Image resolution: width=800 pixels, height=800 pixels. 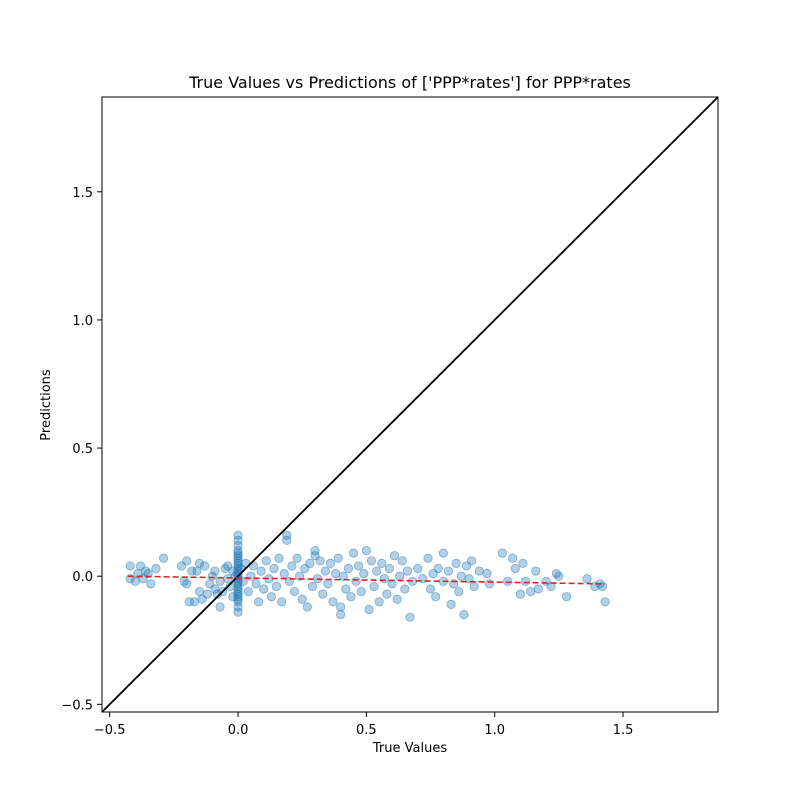 I want to click on y-axis-ticks: −0.5 0.0 0.5 1.0 1.5, so click(x=81, y=449).